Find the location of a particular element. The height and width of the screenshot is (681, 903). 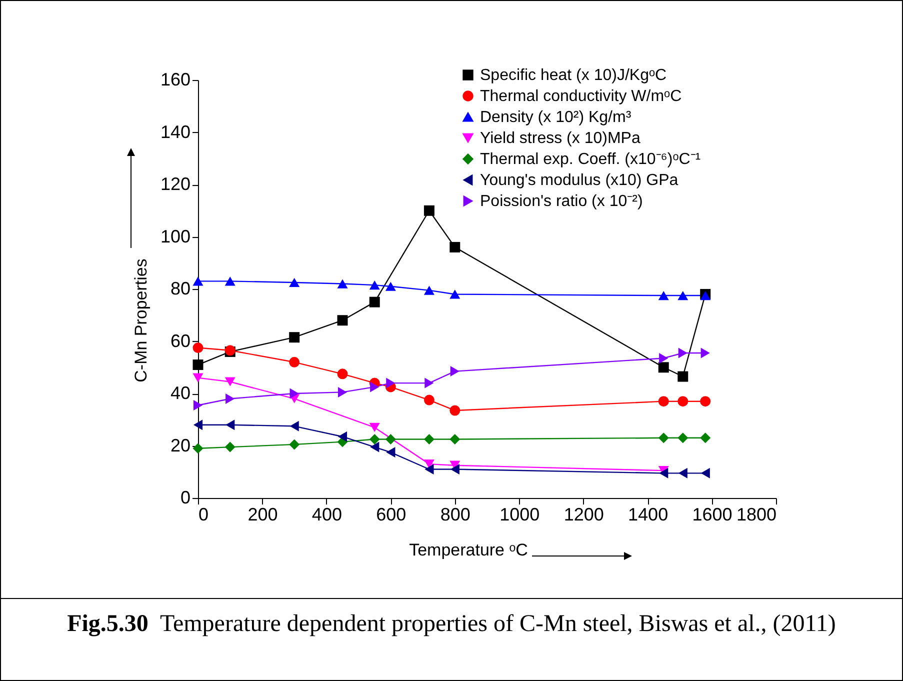

y-tick-label: 80 is located at coordinates (180, 288).